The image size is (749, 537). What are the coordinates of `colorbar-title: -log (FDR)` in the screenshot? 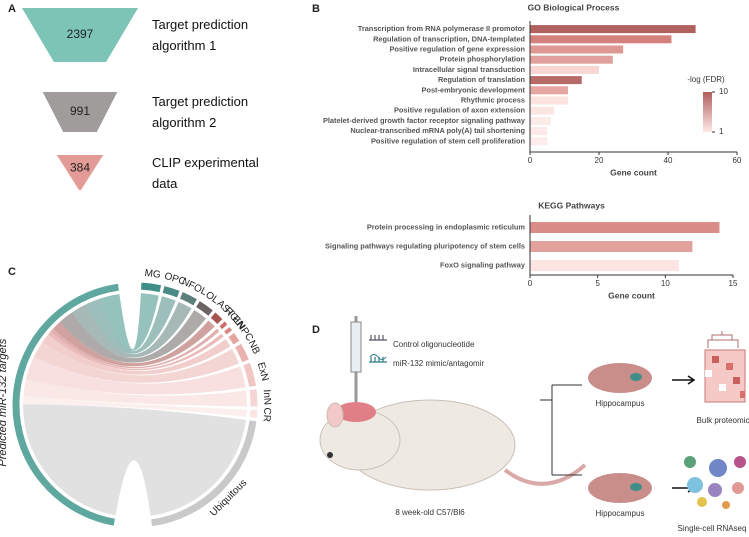 It's located at (706, 79).